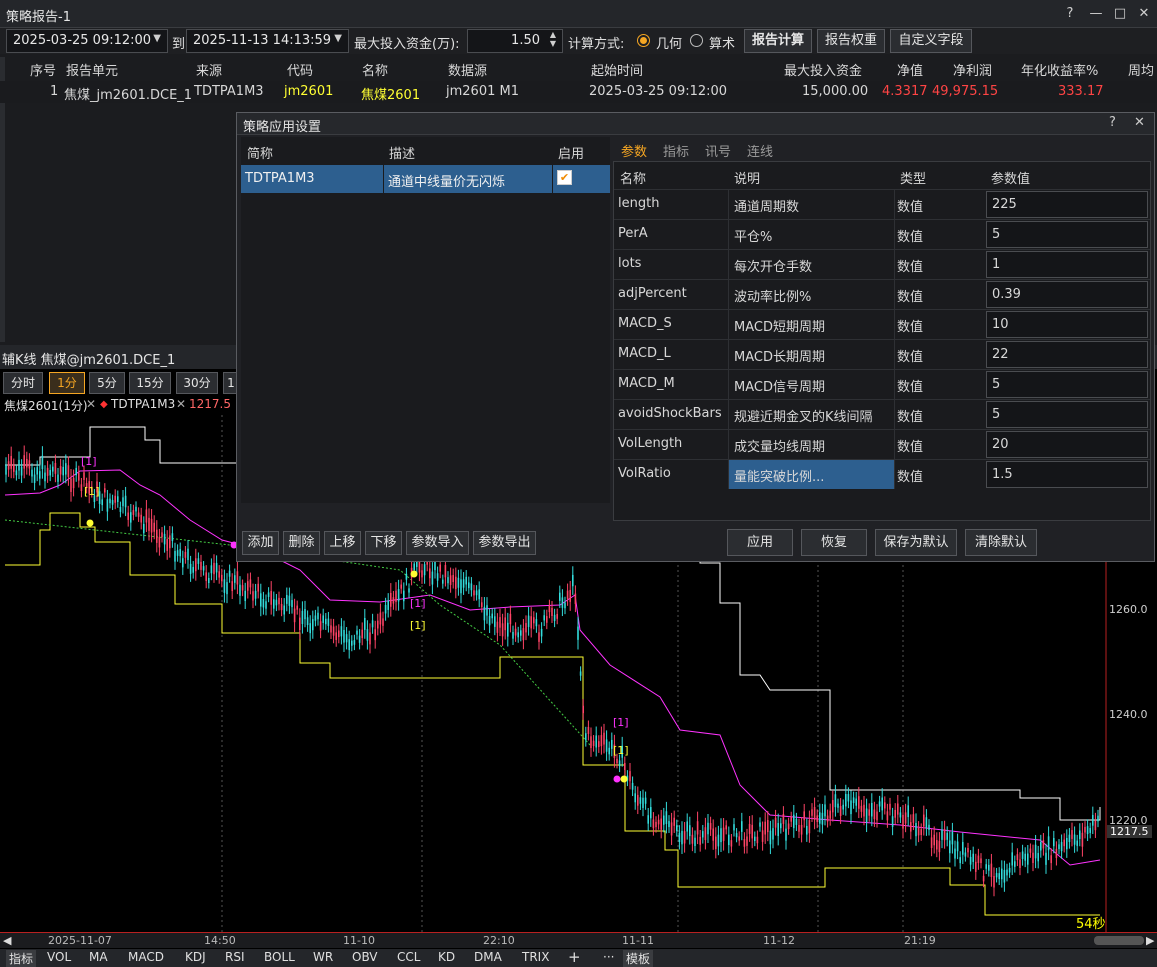 The image size is (1157, 967). Describe the element at coordinates (1120, 13) in the screenshot. I see `maximize-icon: □` at that location.